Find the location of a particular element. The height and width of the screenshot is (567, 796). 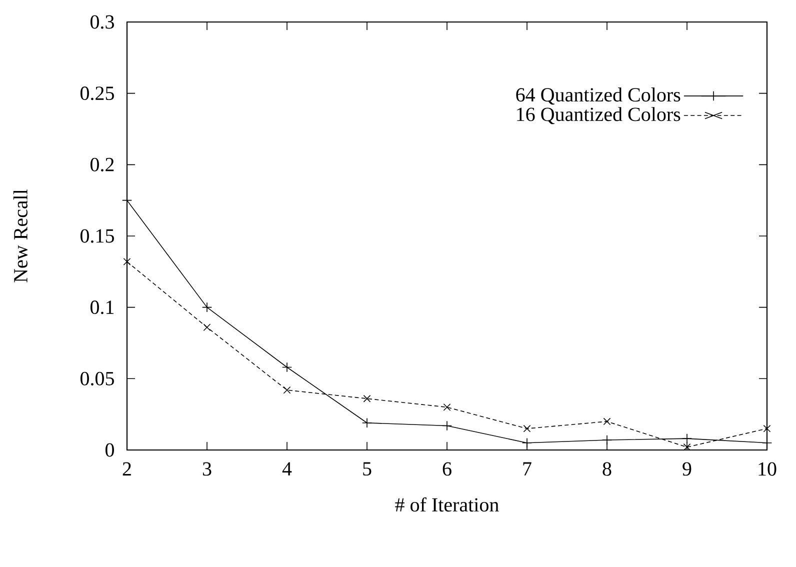

x-tick-label: 8 is located at coordinates (607, 469).